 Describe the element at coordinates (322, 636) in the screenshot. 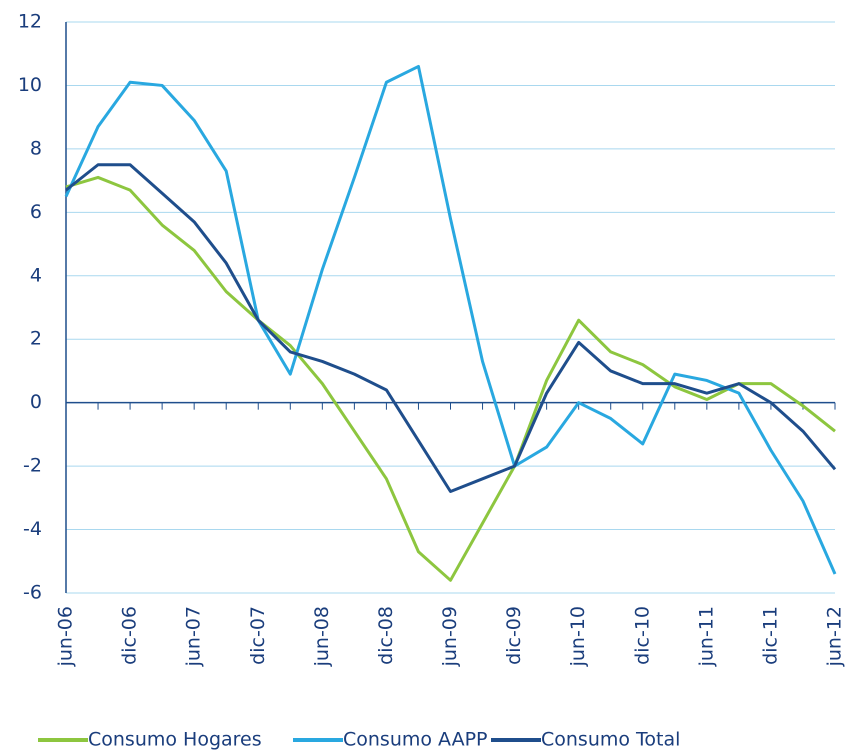

I see `x-tick-label: jun-08` at that location.